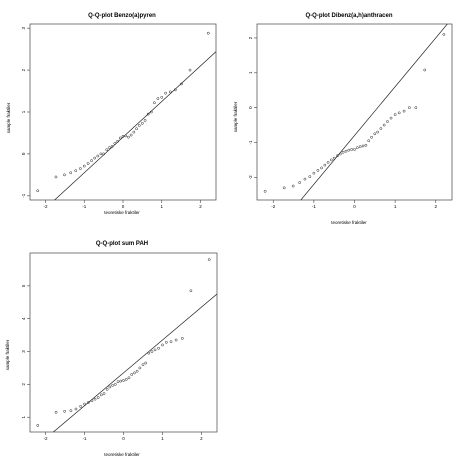 This screenshot has height=458, width=456. What do you see at coordinates (250, 177) in the screenshot?
I see `y-tick-label: -2` at bounding box center [250, 177].